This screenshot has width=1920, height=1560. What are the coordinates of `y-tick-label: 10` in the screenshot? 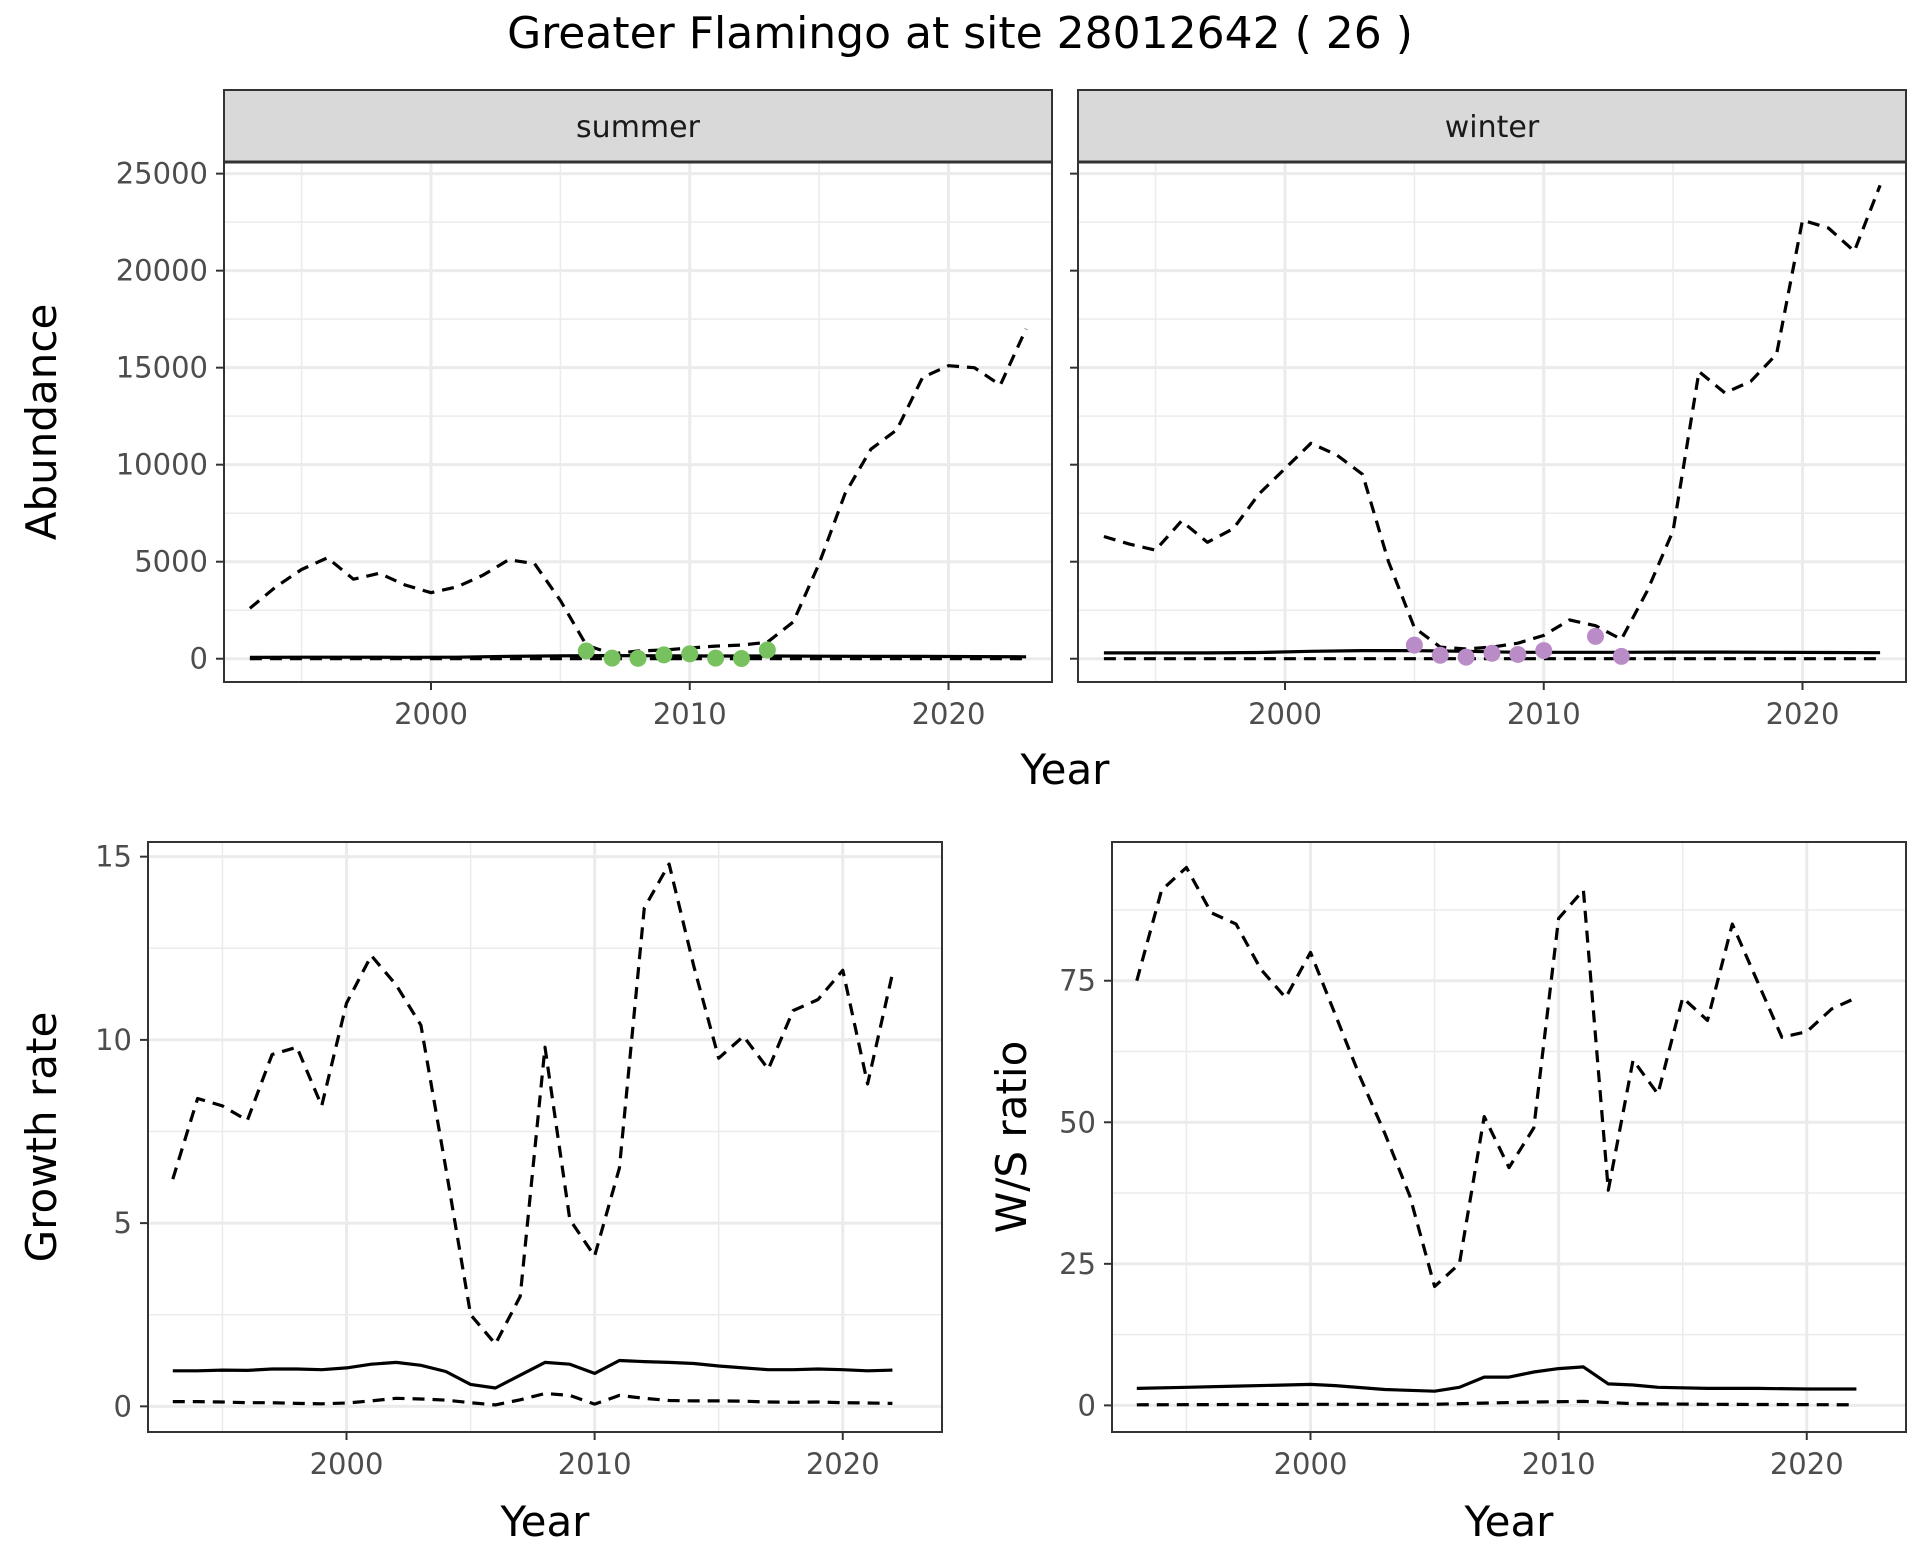 It's located at (113, 1040).